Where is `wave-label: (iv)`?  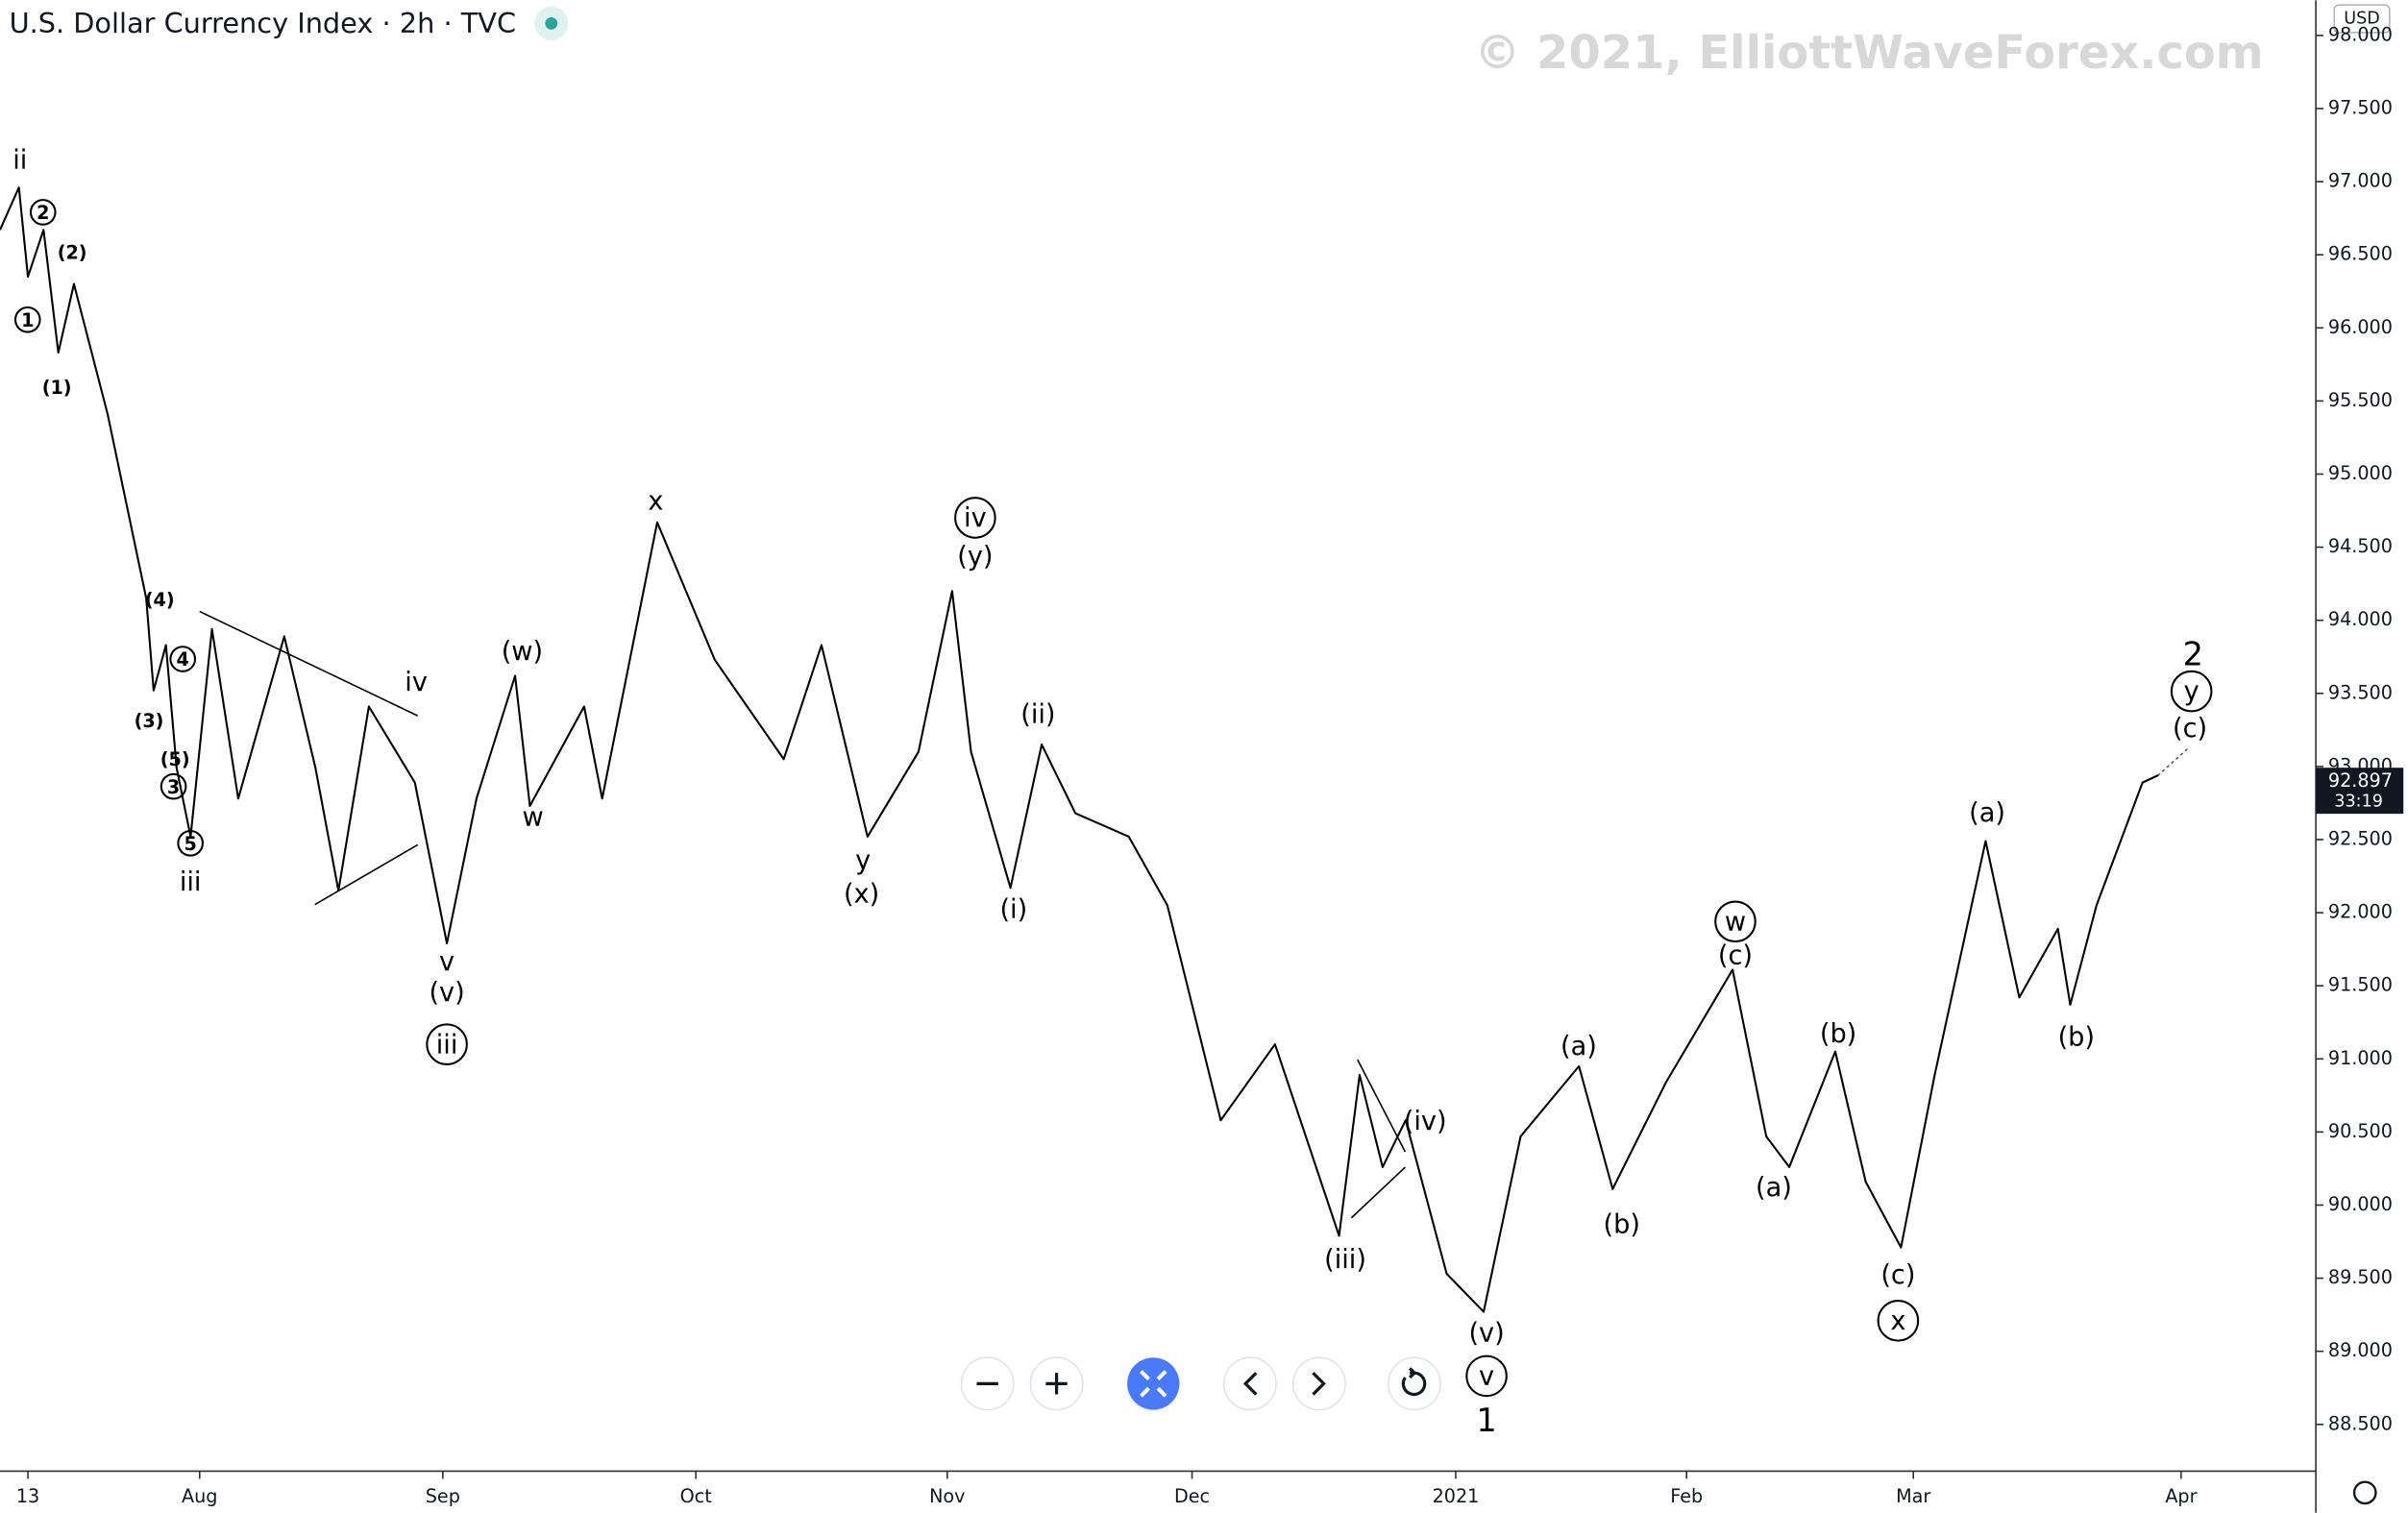 wave-label: (iv) is located at coordinates (1426, 1121).